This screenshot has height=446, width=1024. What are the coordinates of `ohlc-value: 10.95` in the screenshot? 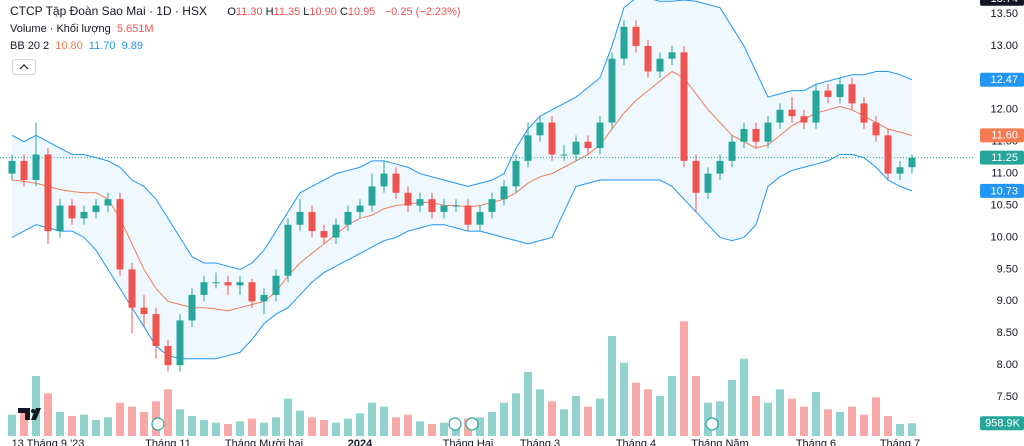 It's located at (361, 12).